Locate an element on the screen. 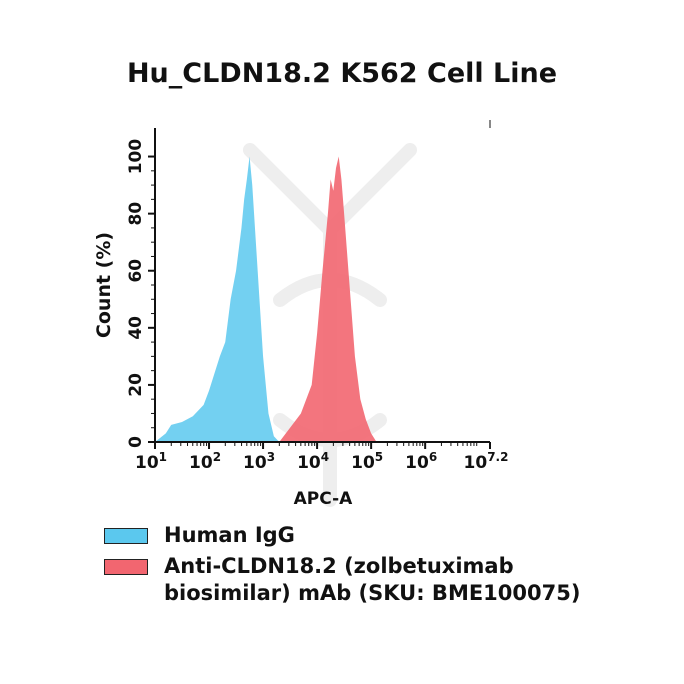 The image size is (684, 684). x-tick-label: 102 is located at coordinates (205, 461).